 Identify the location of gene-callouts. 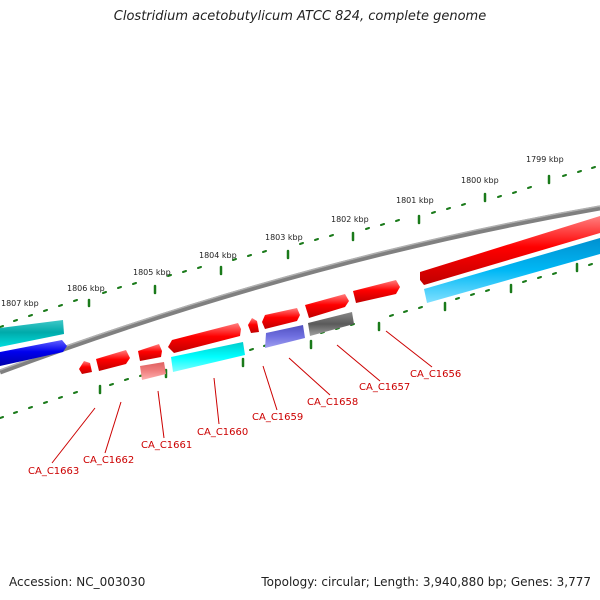
(242, 397).